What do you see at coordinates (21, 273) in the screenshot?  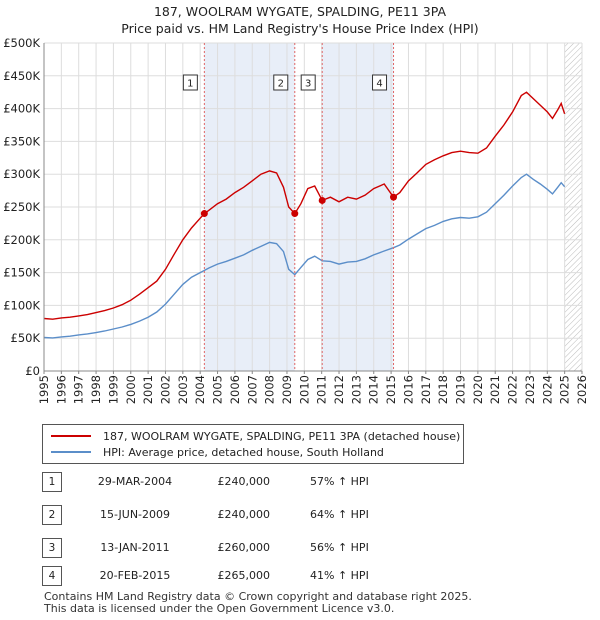 I see `y-tick-label: £150K` at bounding box center [21, 273].